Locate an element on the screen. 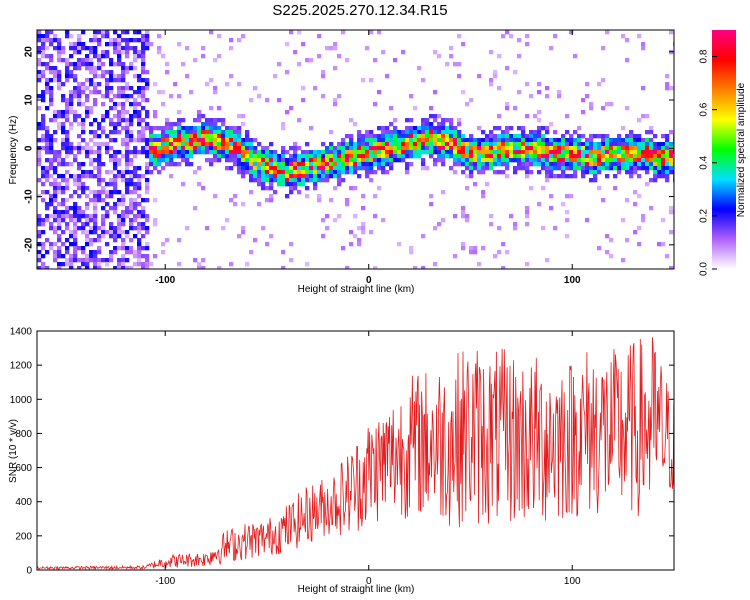 The image size is (750, 600). y-tick-label: 1400 is located at coordinates (21, 332).